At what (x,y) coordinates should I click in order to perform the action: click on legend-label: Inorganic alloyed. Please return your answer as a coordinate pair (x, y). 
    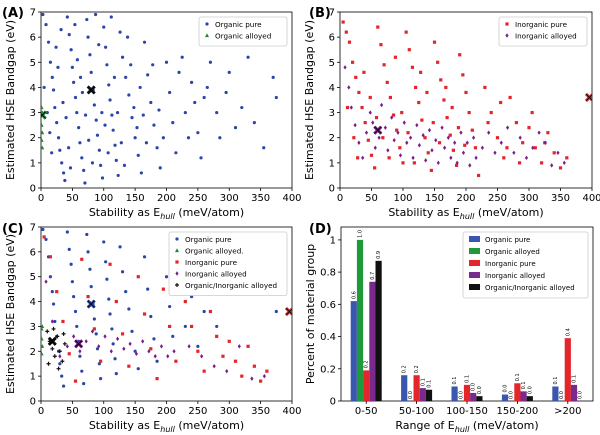
    Looking at the image, I should click on (515, 276).